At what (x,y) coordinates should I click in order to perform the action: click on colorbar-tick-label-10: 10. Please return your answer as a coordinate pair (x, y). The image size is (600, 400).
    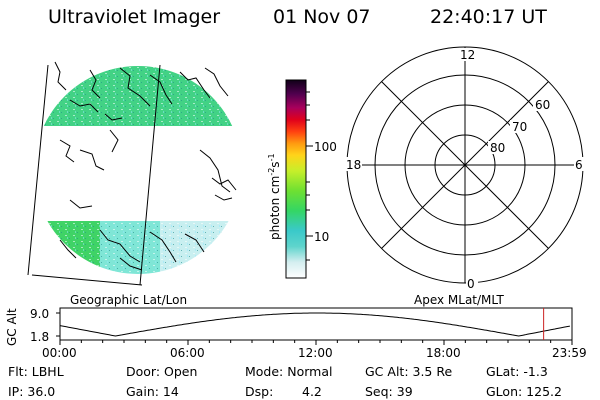
    Looking at the image, I should click on (321, 237).